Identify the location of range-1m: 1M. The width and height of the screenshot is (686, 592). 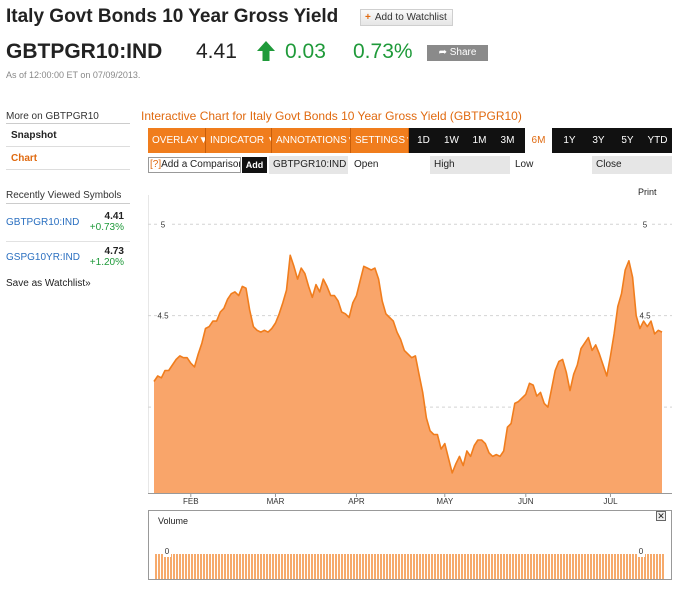
(479, 140).